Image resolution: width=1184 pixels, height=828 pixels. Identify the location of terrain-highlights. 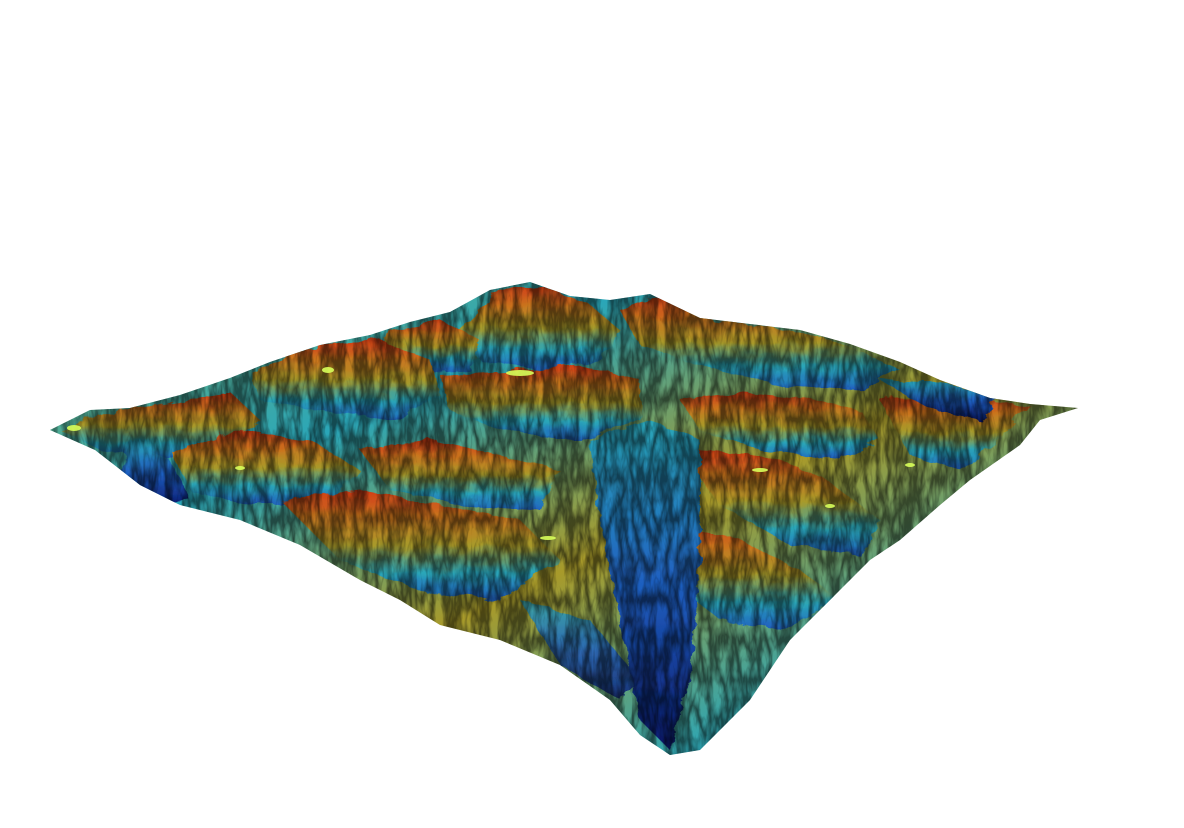
(491, 453).